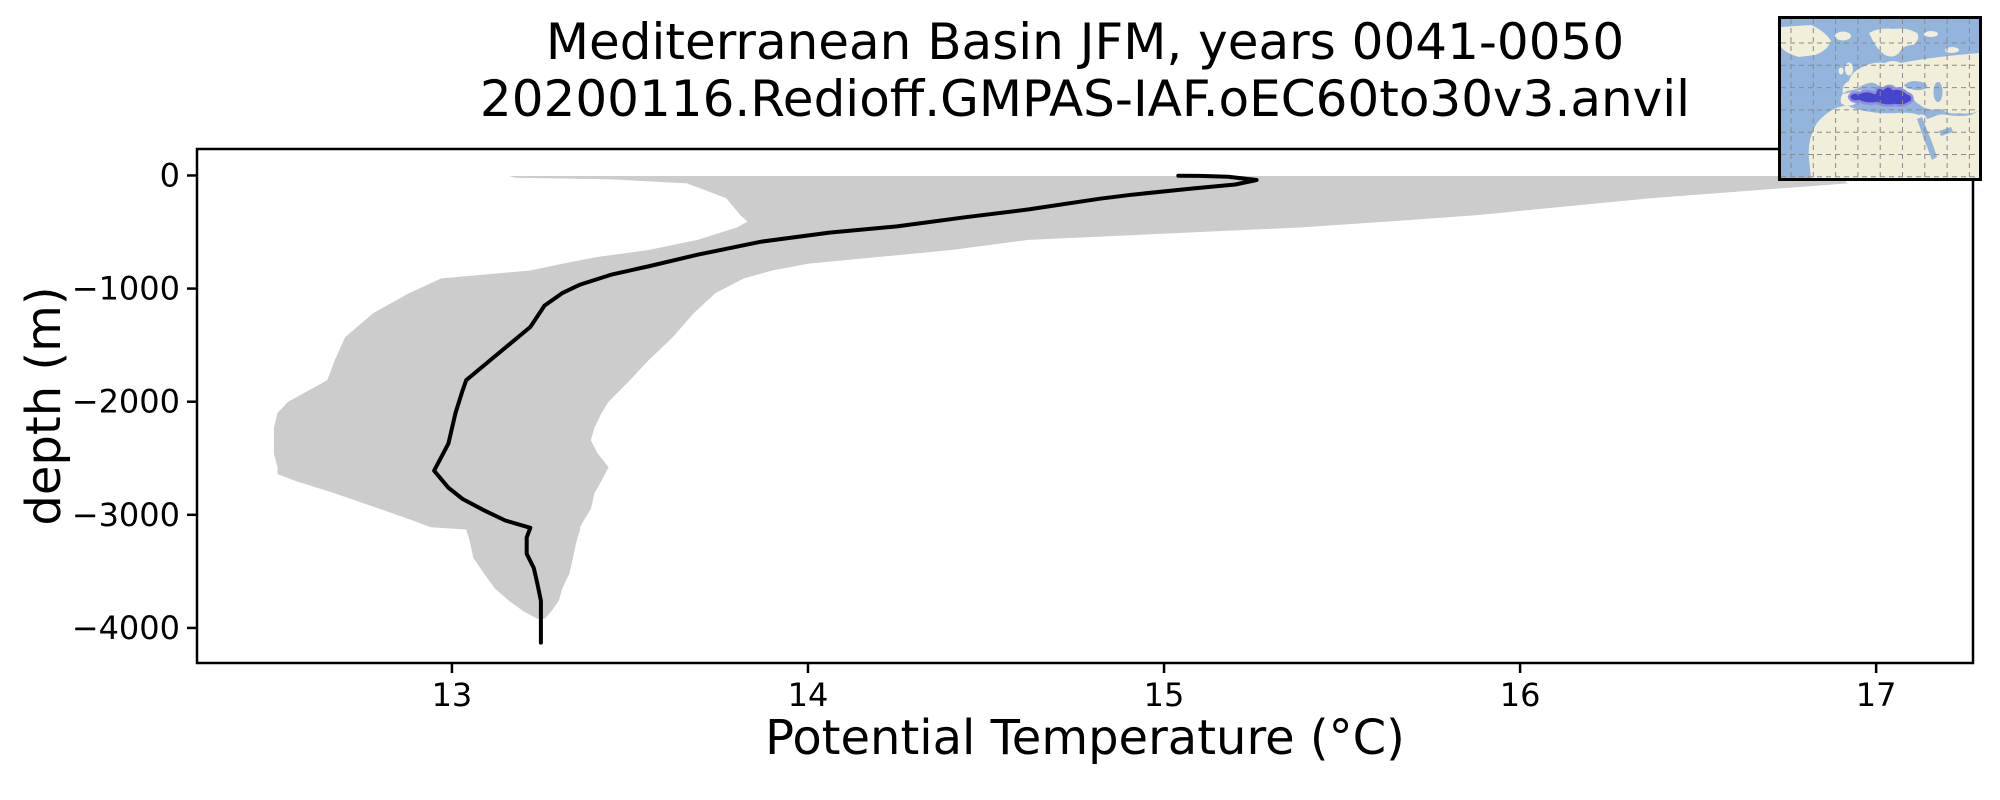 The width and height of the screenshot is (2000, 800). Describe the element at coordinates (1946, 131) in the screenshot. I see `persian-gulf` at that location.